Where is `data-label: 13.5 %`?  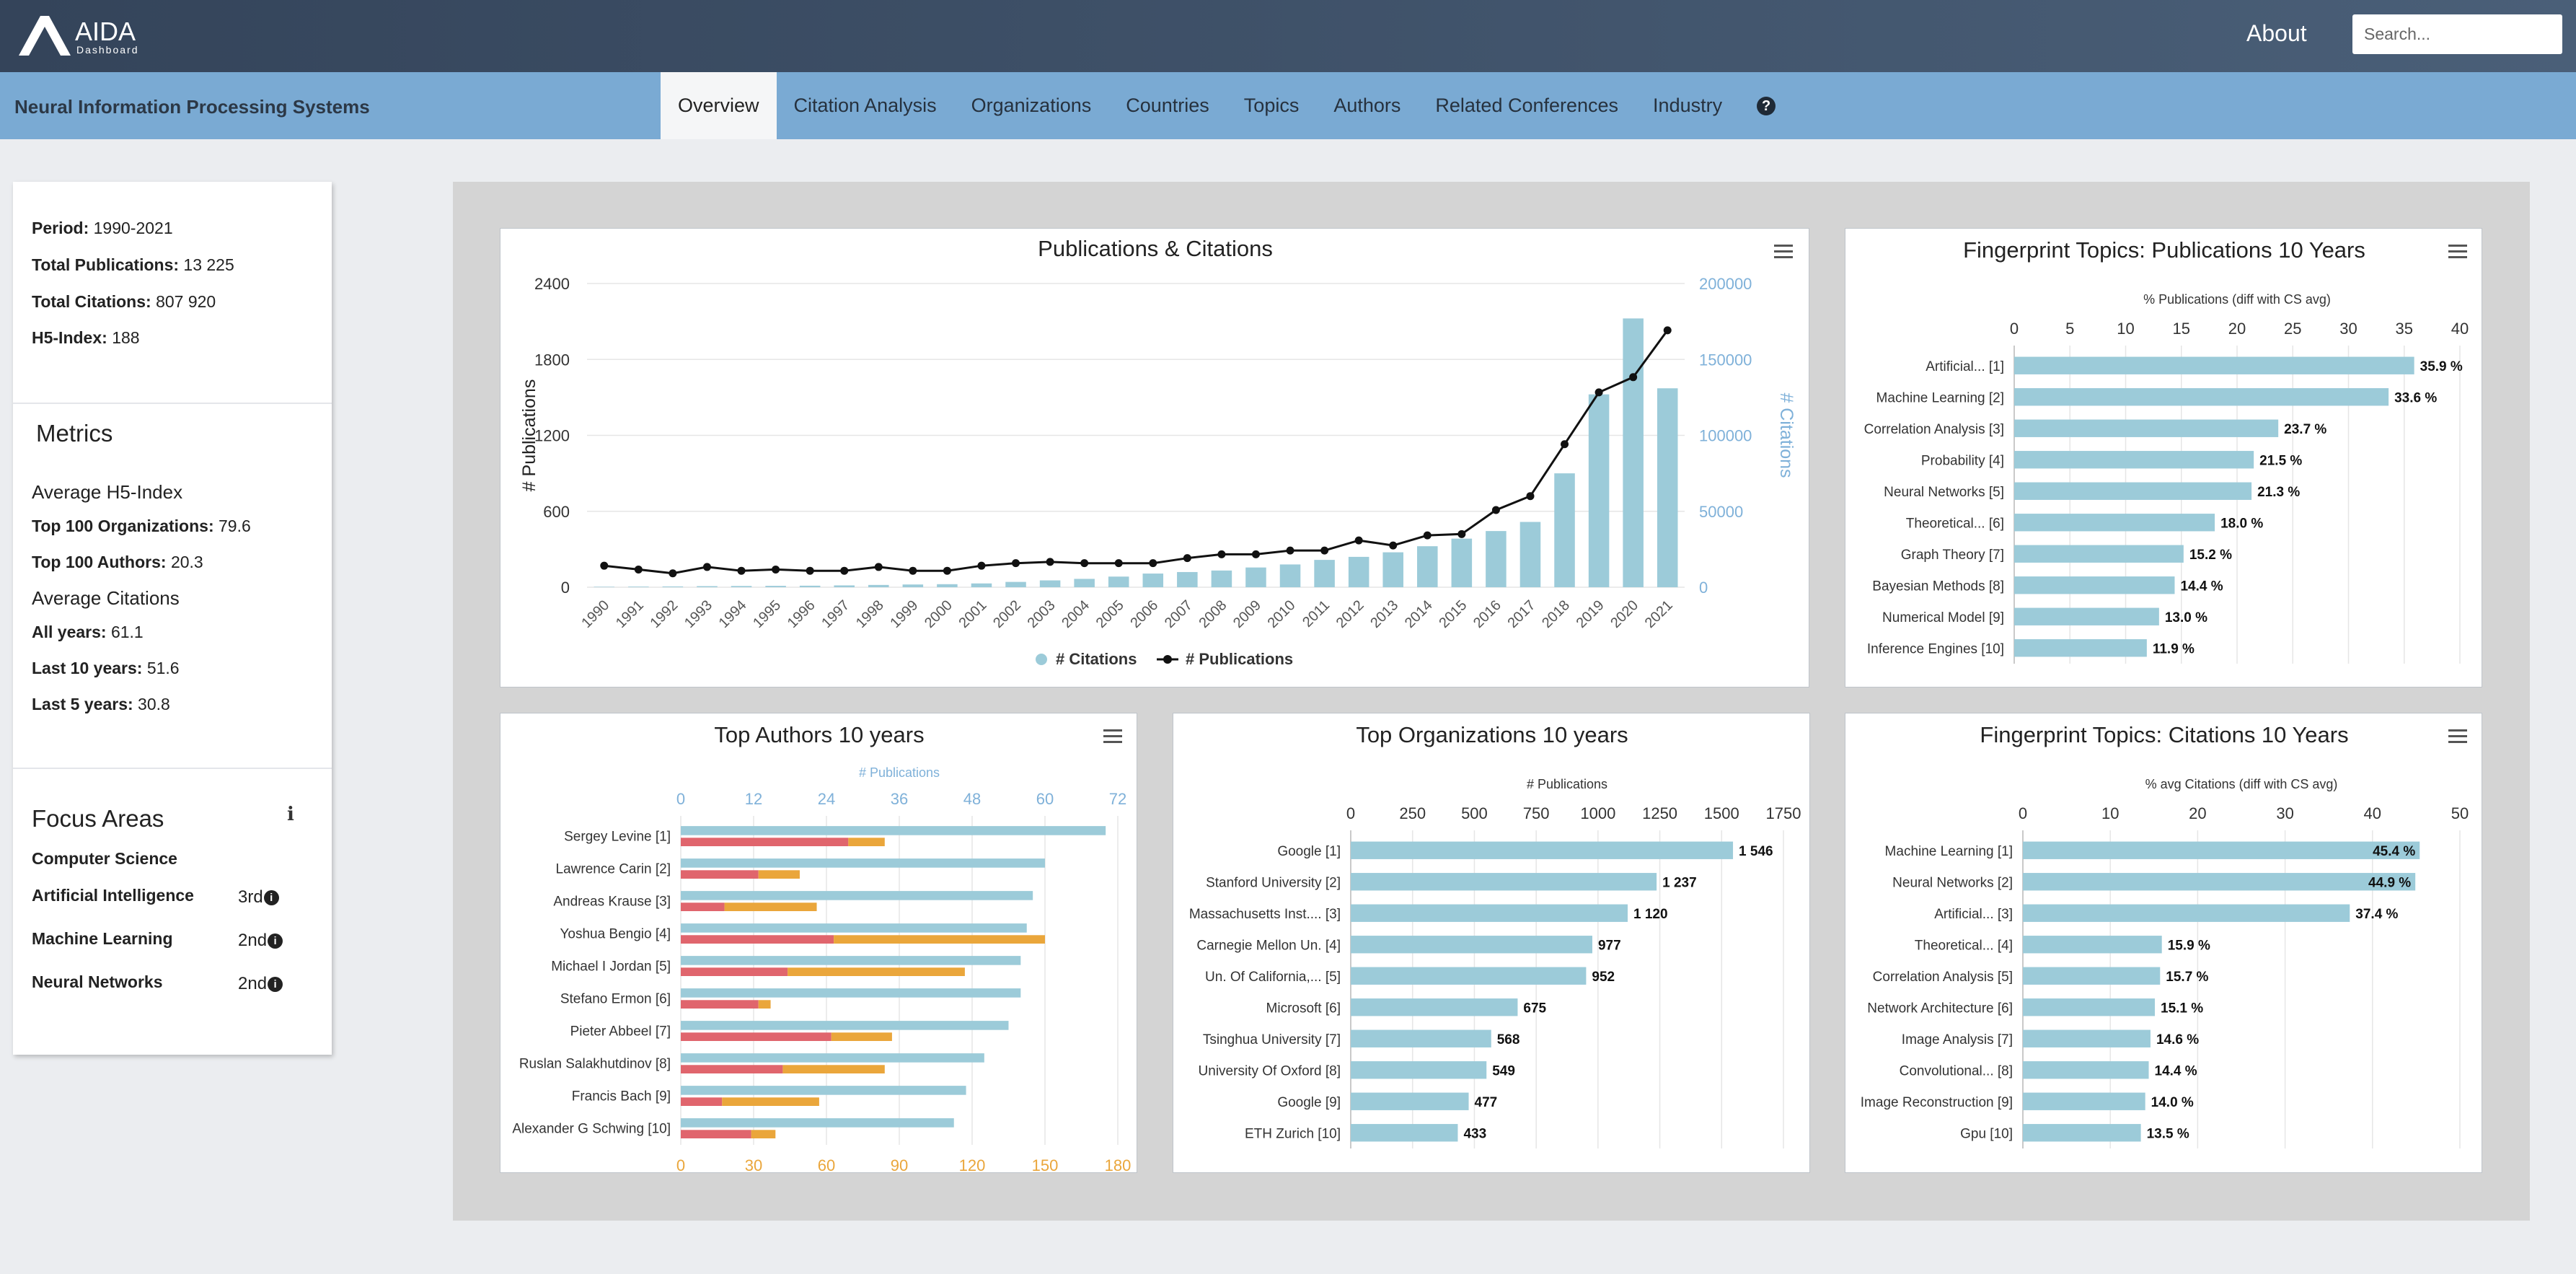
data-label: 13.5 % is located at coordinates (2168, 1134).